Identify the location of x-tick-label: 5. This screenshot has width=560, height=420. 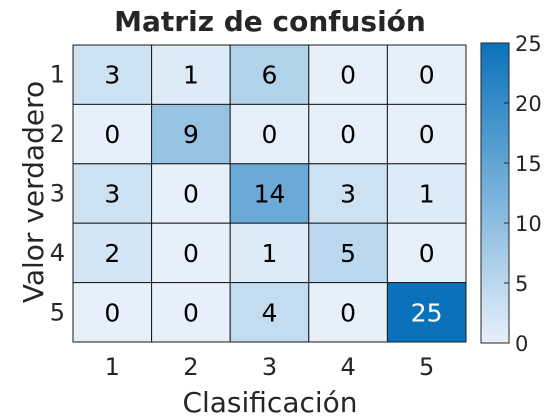
(426, 367).